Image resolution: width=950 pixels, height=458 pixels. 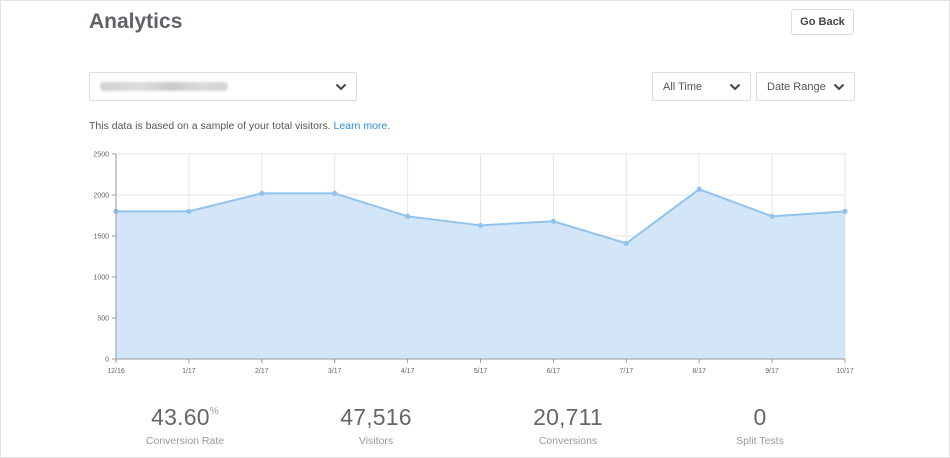 What do you see at coordinates (335, 371) in the screenshot?
I see `x-tick-label: 3/17` at bounding box center [335, 371].